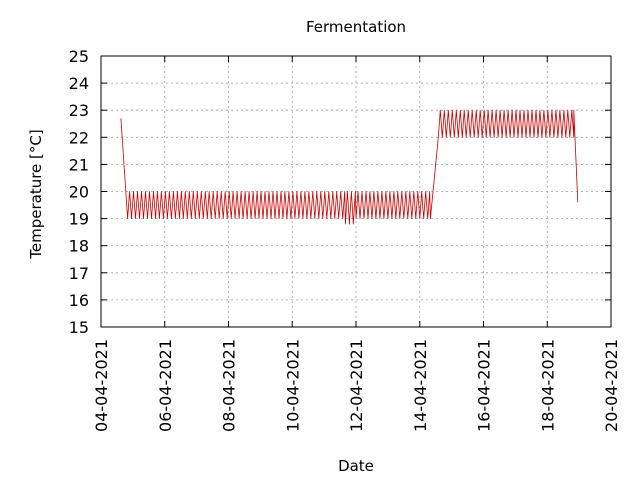 The height and width of the screenshot is (480, 640). What do you see at coordinates (547, 385) in the screenshot?
I see `x-tick-label: 18-04-2021` at bounding box center [547, 385].